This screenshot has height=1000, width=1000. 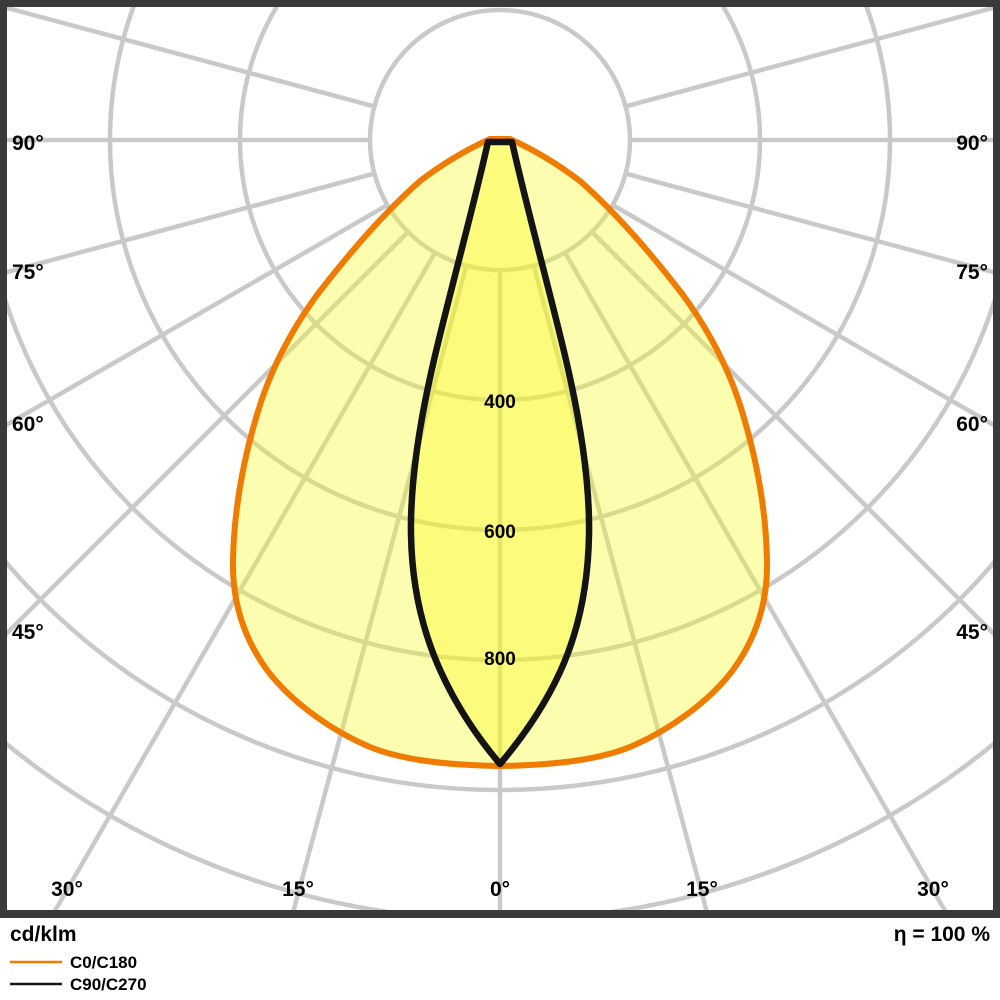 What do you see at coordinates (500, 3) in the screenshot?
I see `frame-top` at bounding box center [500, 3].